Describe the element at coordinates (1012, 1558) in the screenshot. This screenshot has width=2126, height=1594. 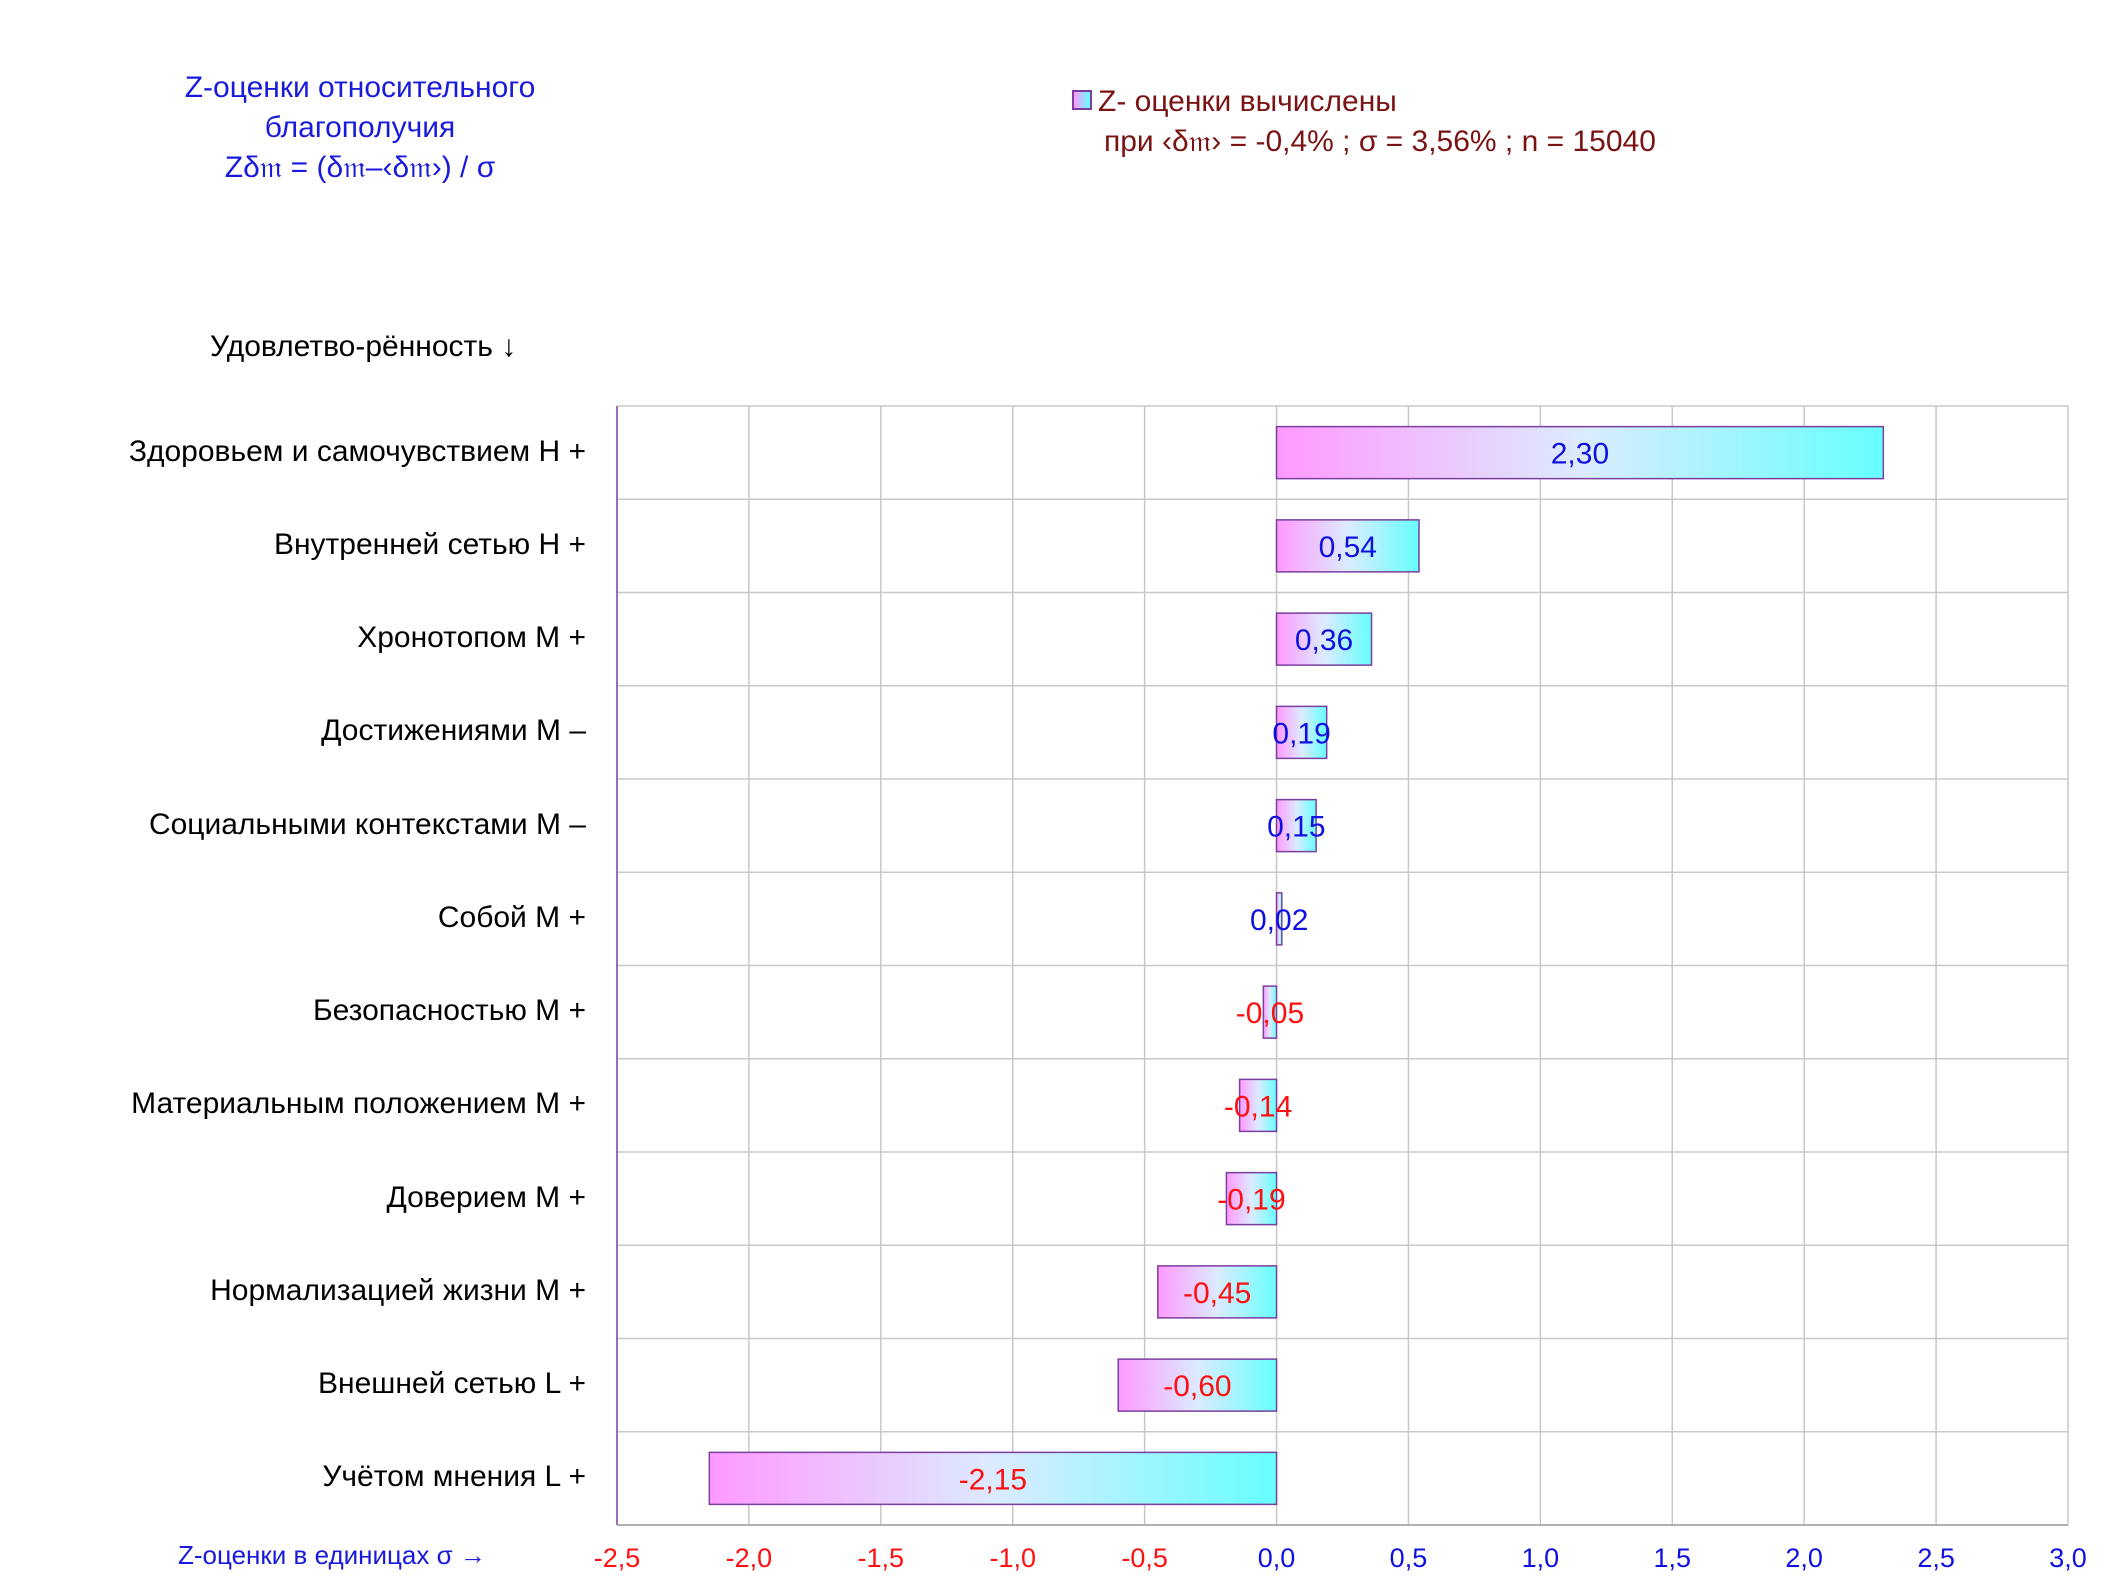
I see `x-tick-label: -1,0` at that location.